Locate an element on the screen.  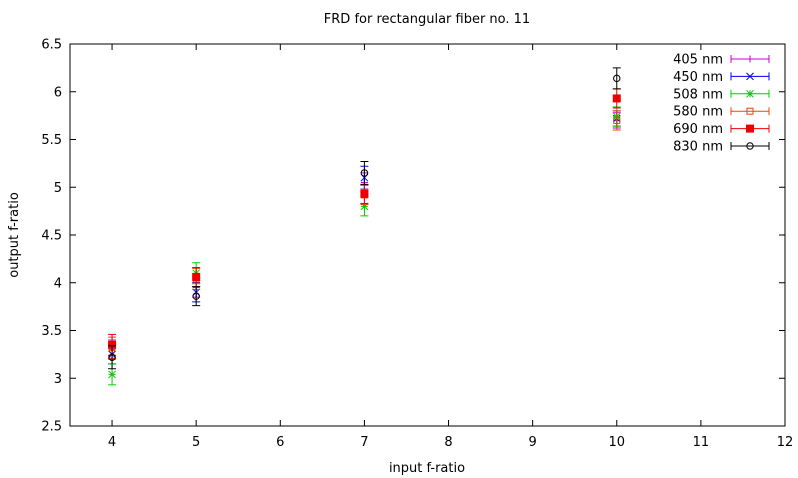
legend-item: 405 nm is located at coordinates (721, 60).